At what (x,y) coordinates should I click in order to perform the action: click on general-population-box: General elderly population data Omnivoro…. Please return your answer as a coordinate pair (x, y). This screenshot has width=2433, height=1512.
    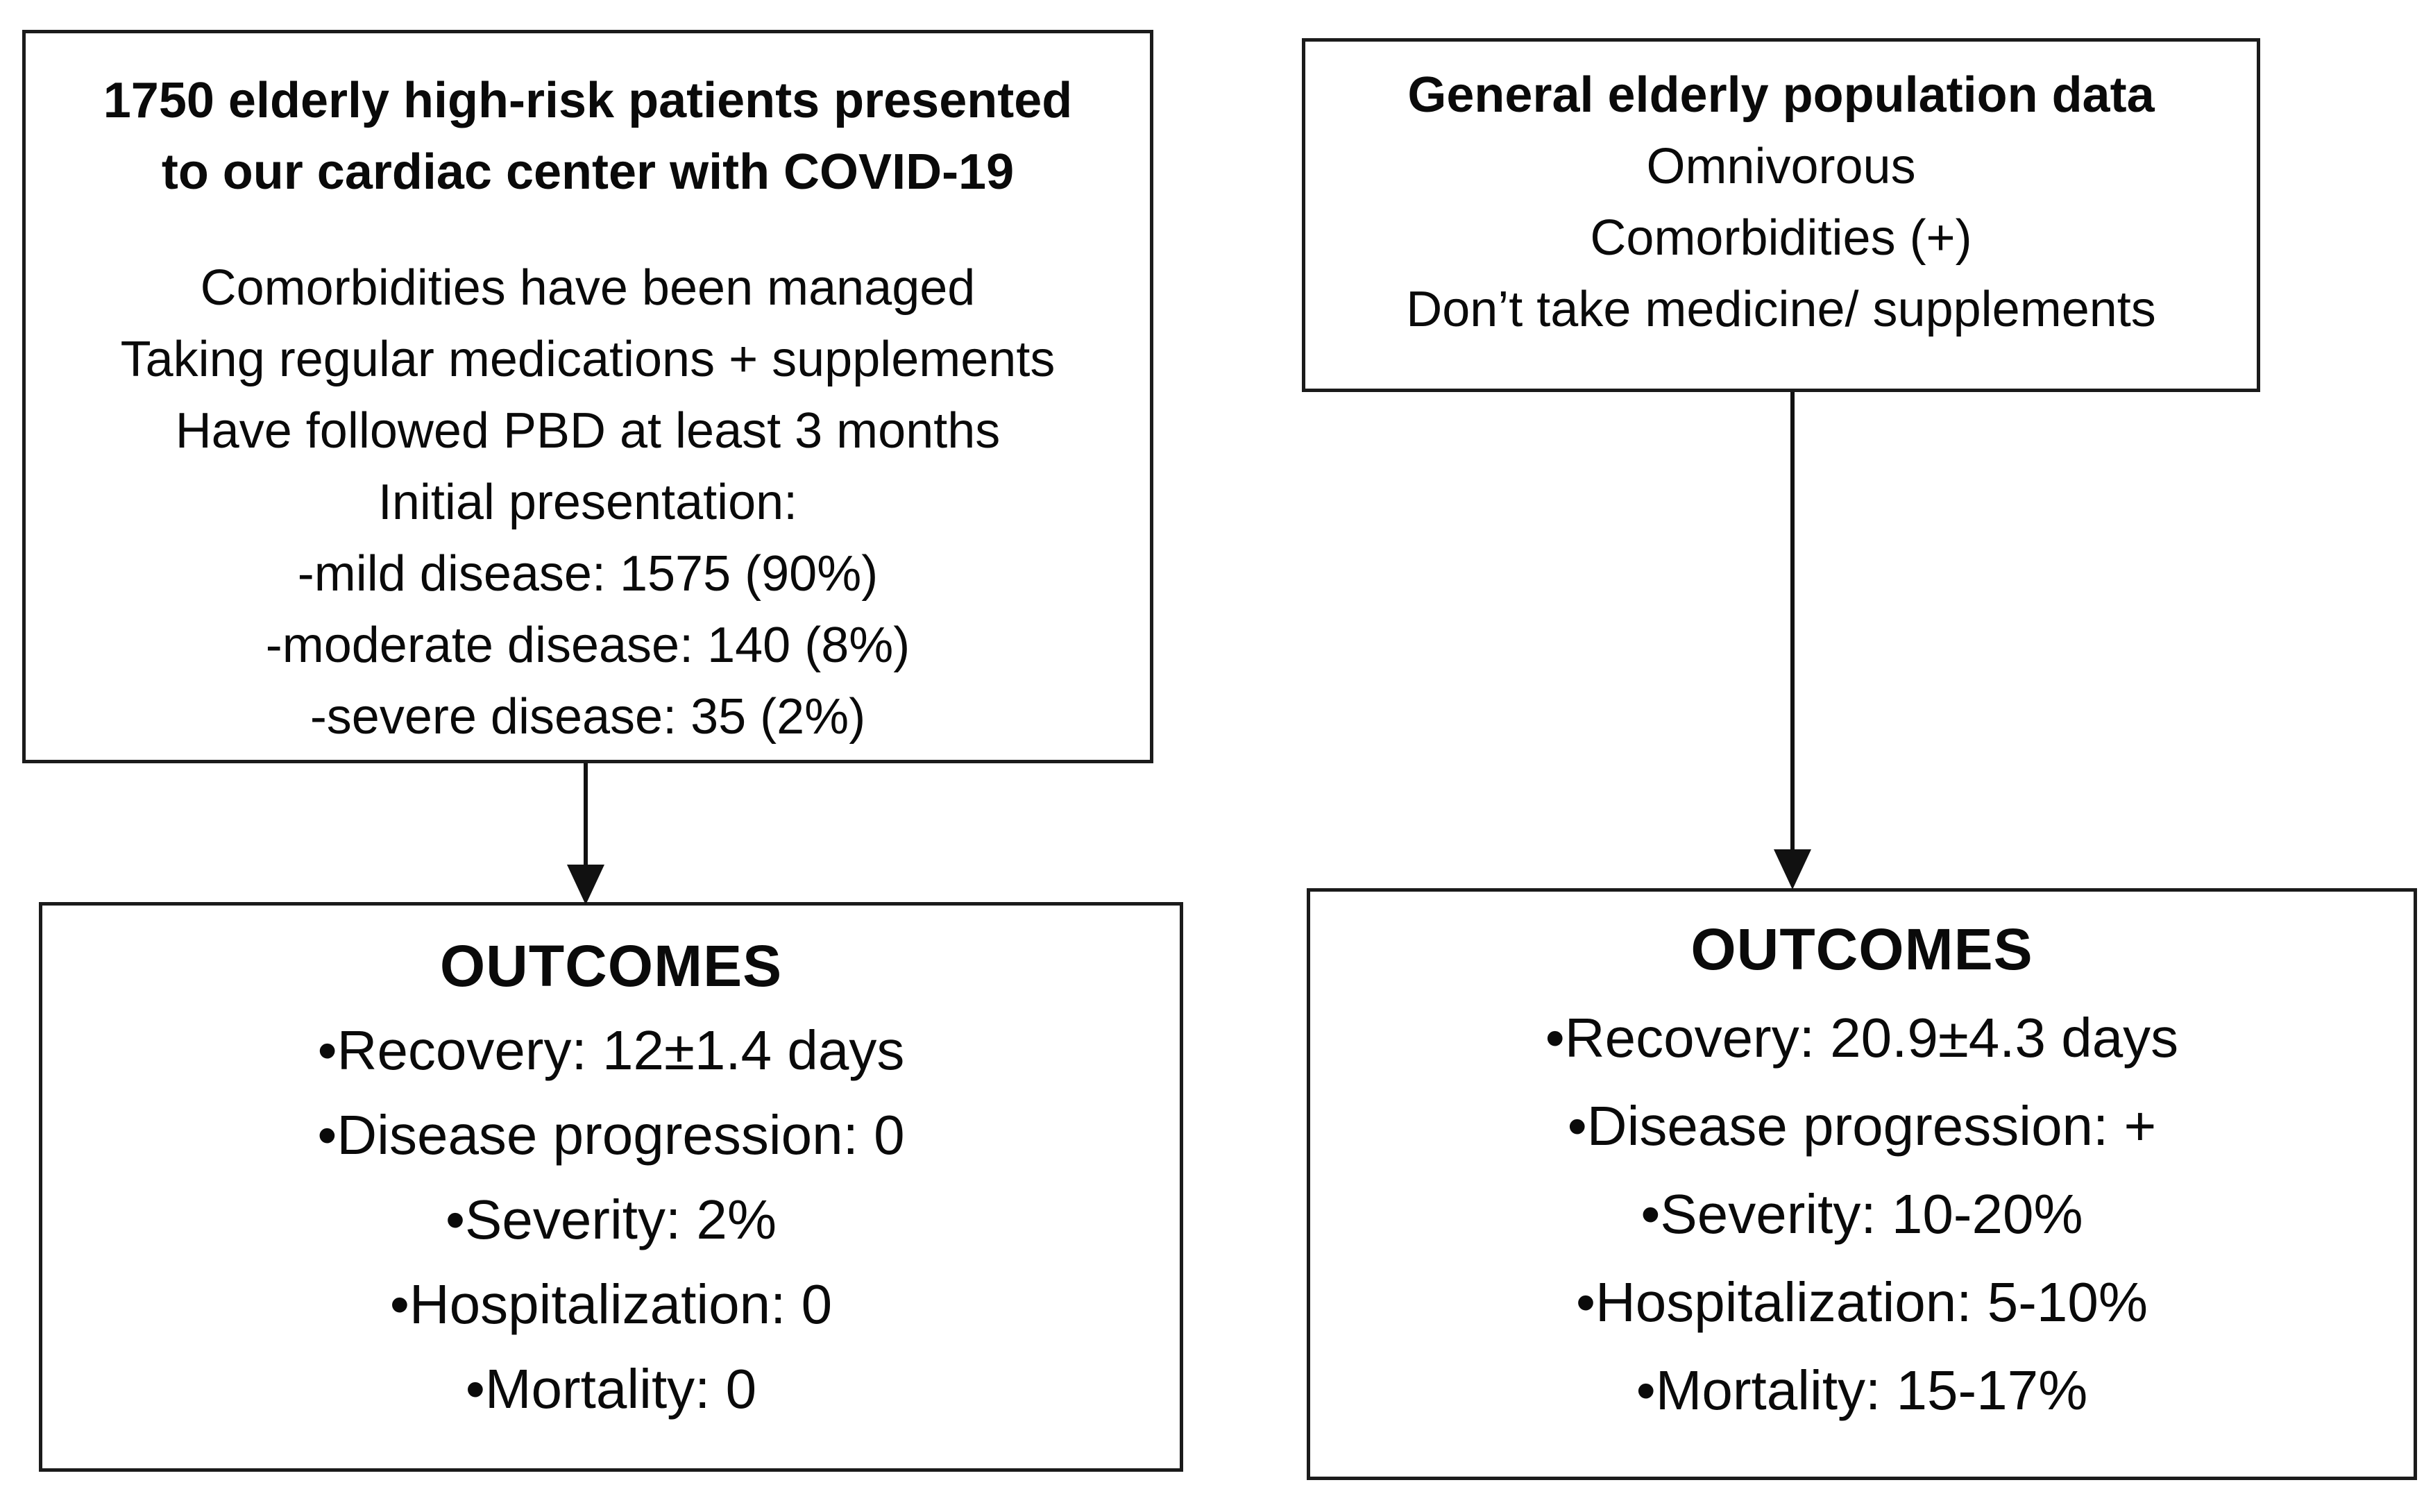
    Looking at the image, I should click on (1781, 215).